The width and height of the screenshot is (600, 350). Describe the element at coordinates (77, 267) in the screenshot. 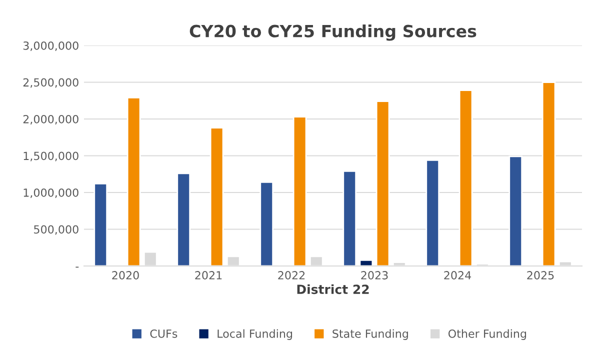

I see `y-tick-label: -` at that location.